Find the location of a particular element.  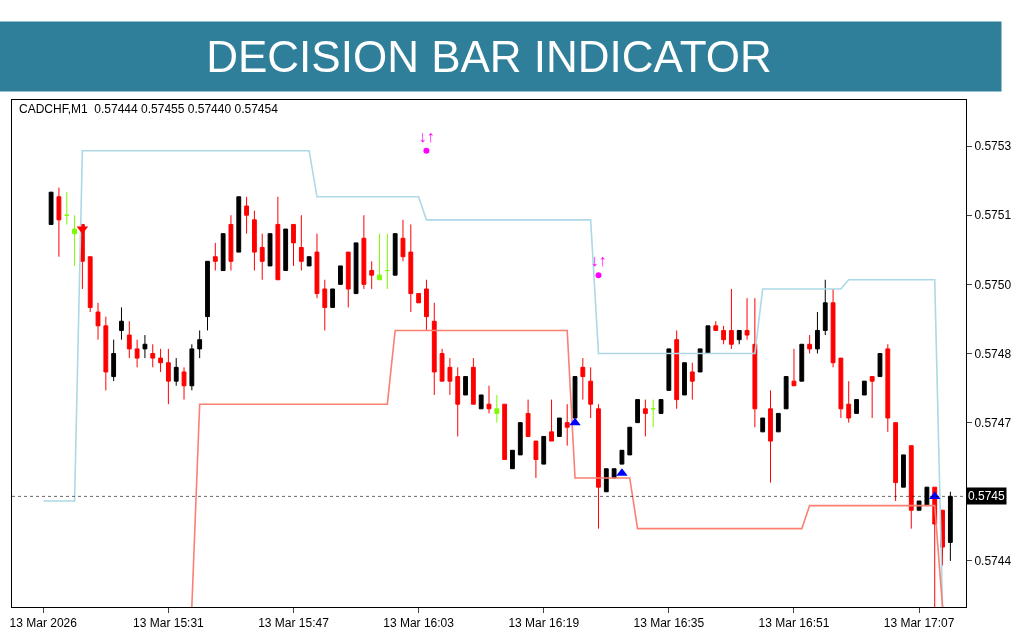

y-tick-label: 0.5747 is located at coordinates (993, 422).